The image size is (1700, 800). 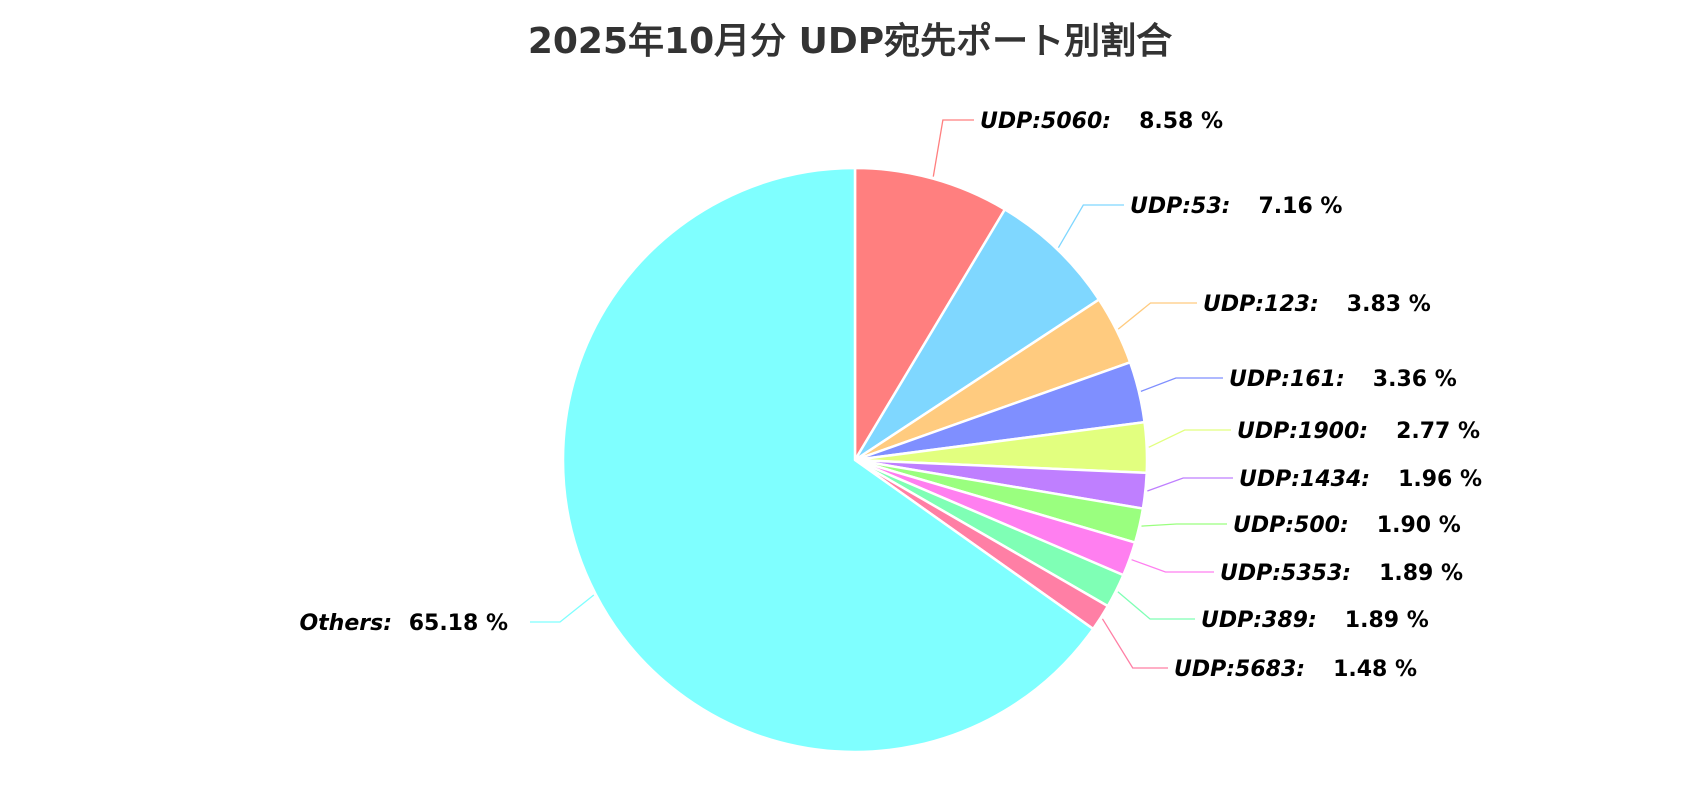 I want to click on slice-label-value: 1.96 %, so click(x=1440, y=479).